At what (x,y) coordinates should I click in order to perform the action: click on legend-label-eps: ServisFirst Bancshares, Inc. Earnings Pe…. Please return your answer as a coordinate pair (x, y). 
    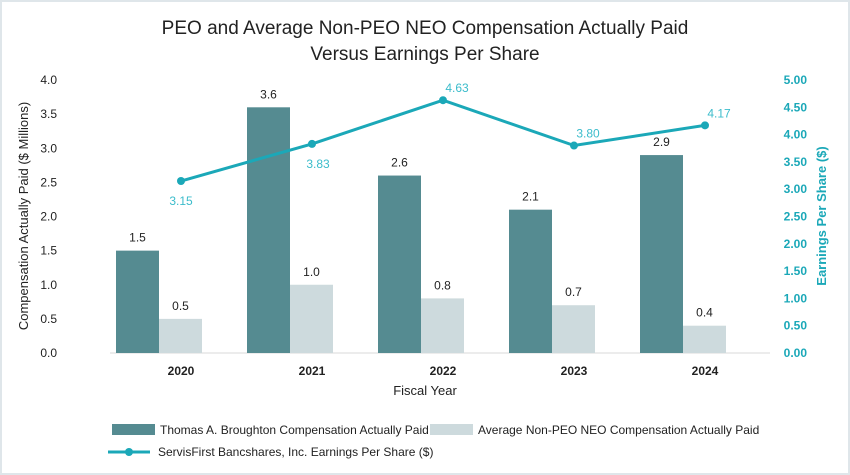
    Looking at the image, I should click on (295, 452).